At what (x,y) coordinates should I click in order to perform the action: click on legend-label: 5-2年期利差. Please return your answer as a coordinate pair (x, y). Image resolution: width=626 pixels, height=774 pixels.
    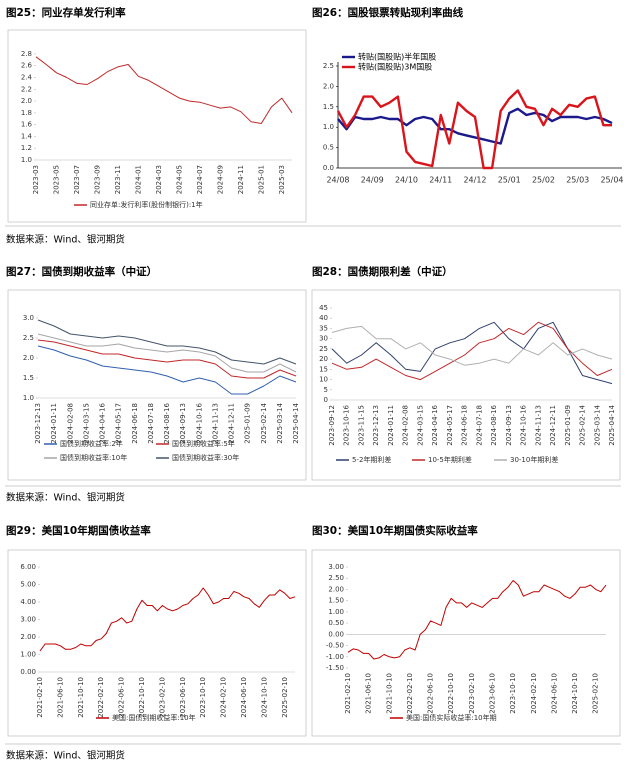
    Looking at the image, I should click on (371, 459).